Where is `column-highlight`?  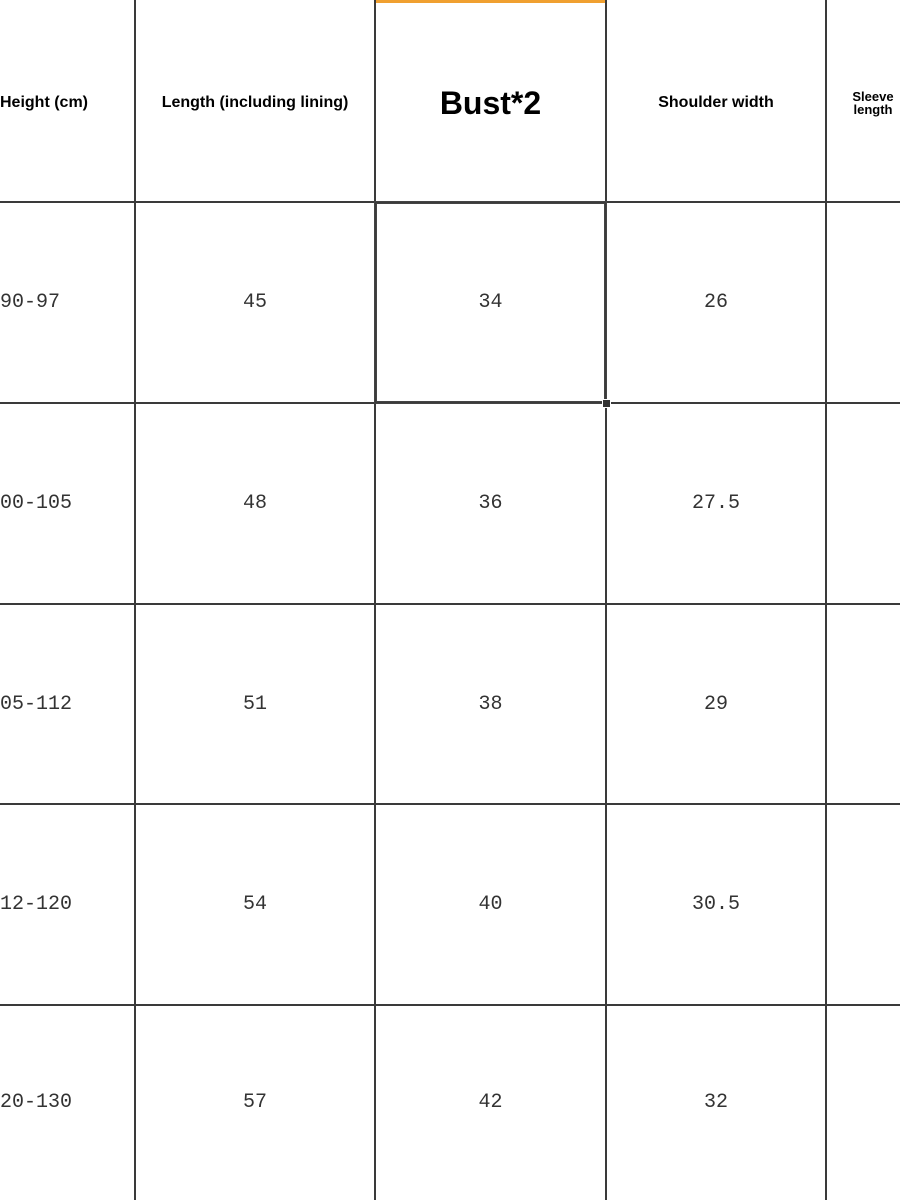 column-highlight is located at coordinates (490, 1).